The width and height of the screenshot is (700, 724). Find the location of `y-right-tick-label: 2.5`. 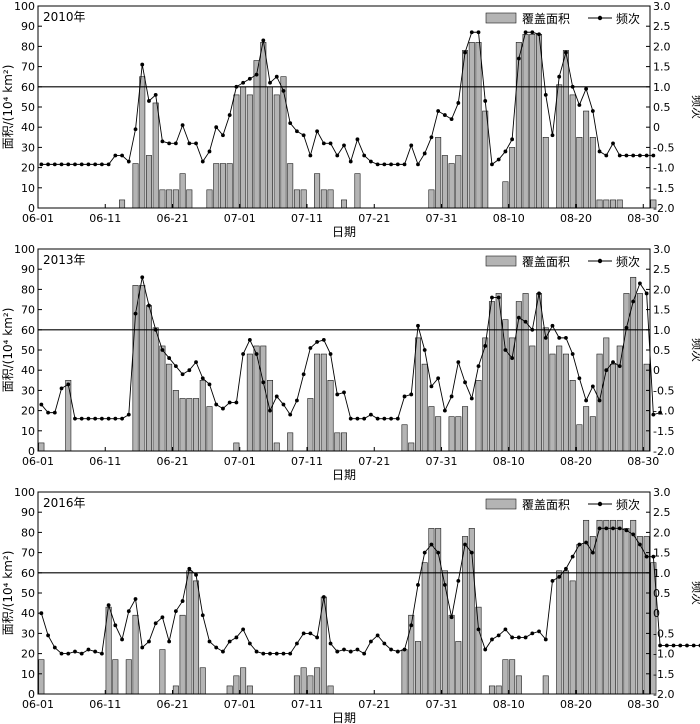

y-right-tick-label: 2.5 is located at coordinates (662, 26).